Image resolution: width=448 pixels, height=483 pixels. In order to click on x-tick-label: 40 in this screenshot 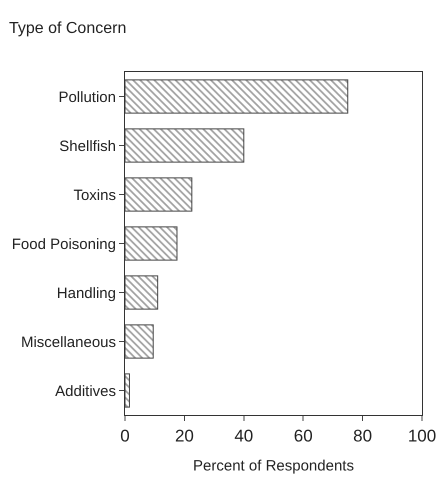, I will do `click(244, 436)`.